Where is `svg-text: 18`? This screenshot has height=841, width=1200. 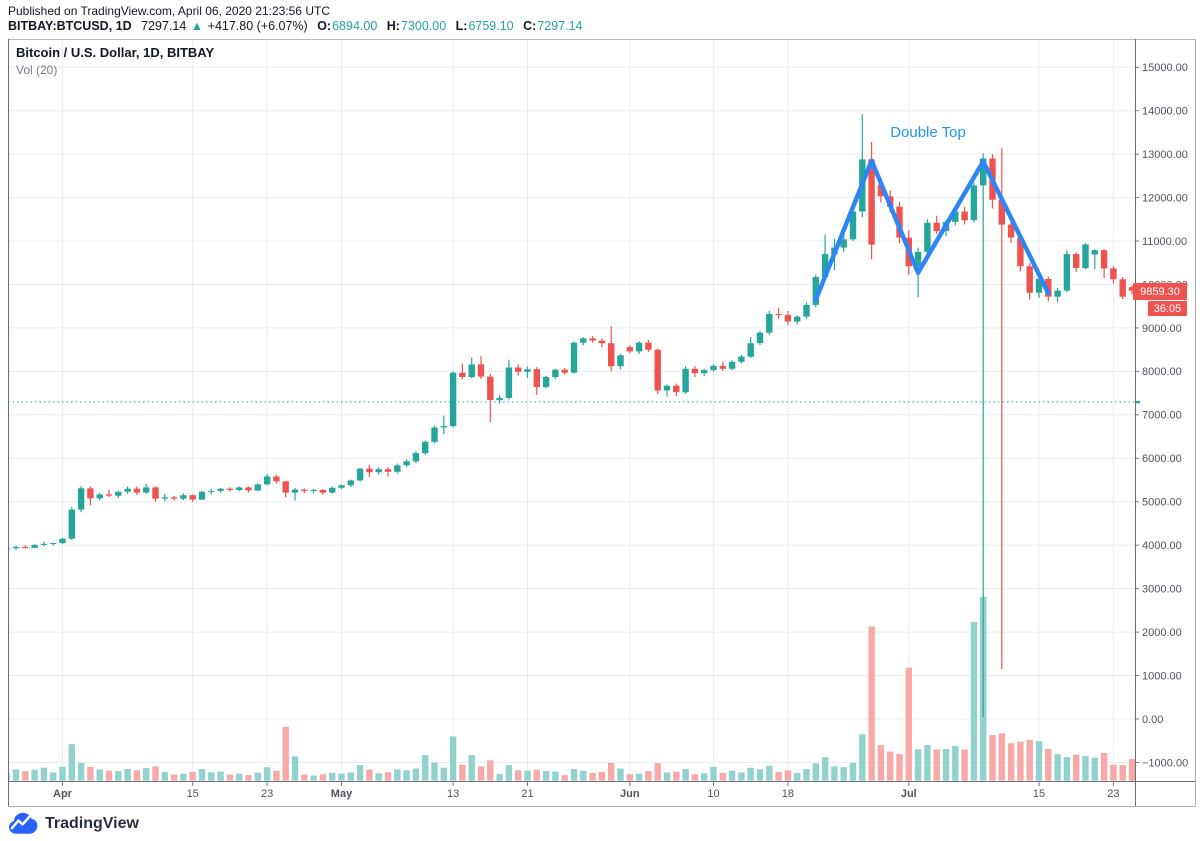 svg-text: 18 is located at coordinates (788, 794).